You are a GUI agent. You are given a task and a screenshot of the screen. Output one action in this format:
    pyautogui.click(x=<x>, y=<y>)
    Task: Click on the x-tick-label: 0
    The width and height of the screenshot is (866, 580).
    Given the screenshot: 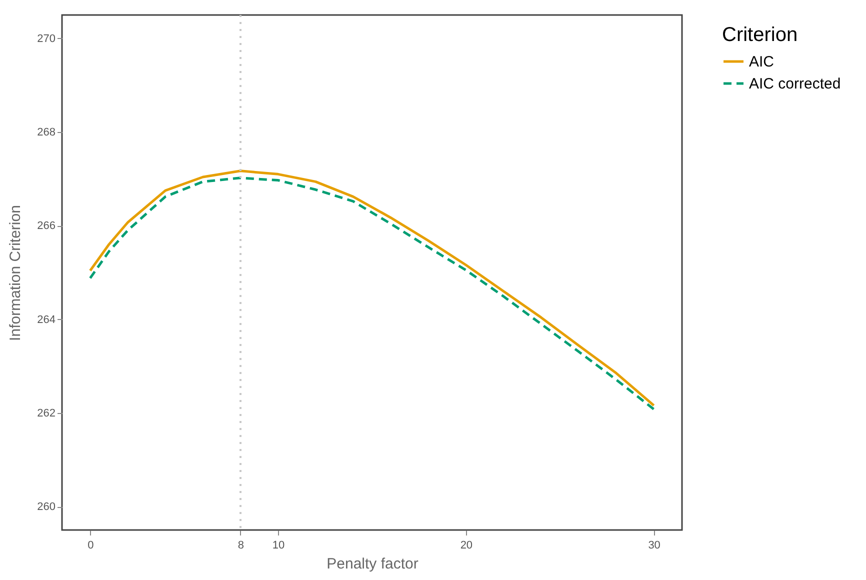 What is the action you would take?
    pyautogui.click(x=91, y=546)
    